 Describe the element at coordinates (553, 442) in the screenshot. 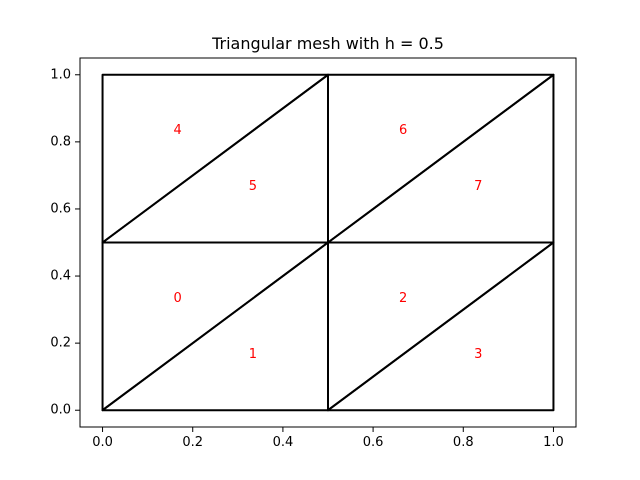

I see `x-tick-label: 1.0` at that location.